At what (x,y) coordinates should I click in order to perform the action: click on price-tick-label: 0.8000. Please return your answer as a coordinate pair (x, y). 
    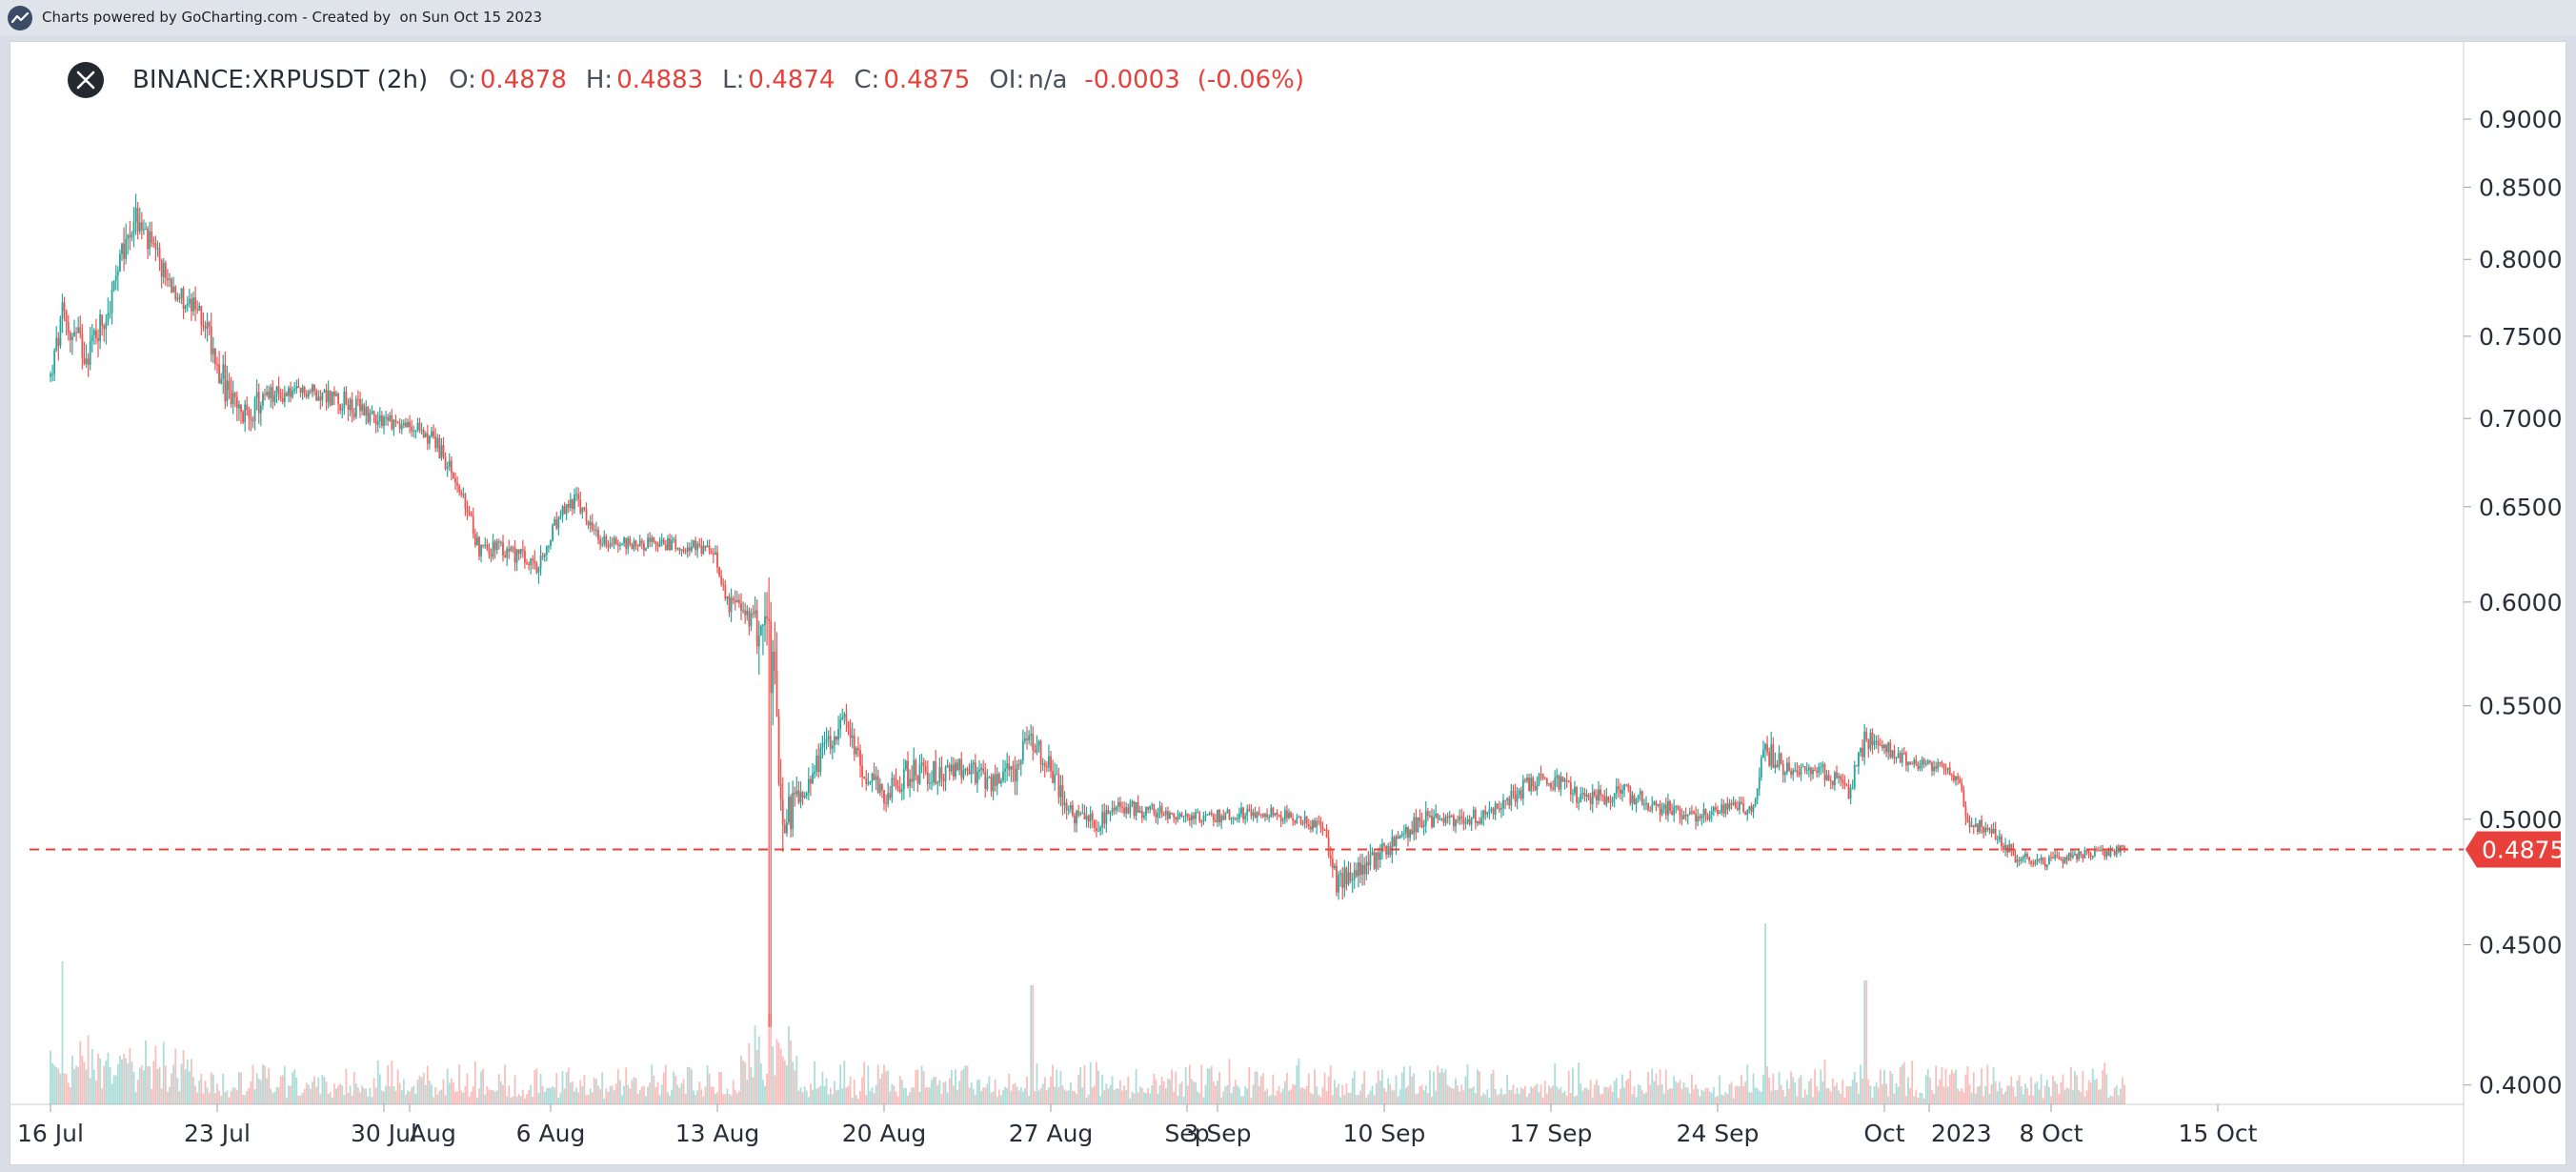
    Looking at the image, I should click on (2521, 259).